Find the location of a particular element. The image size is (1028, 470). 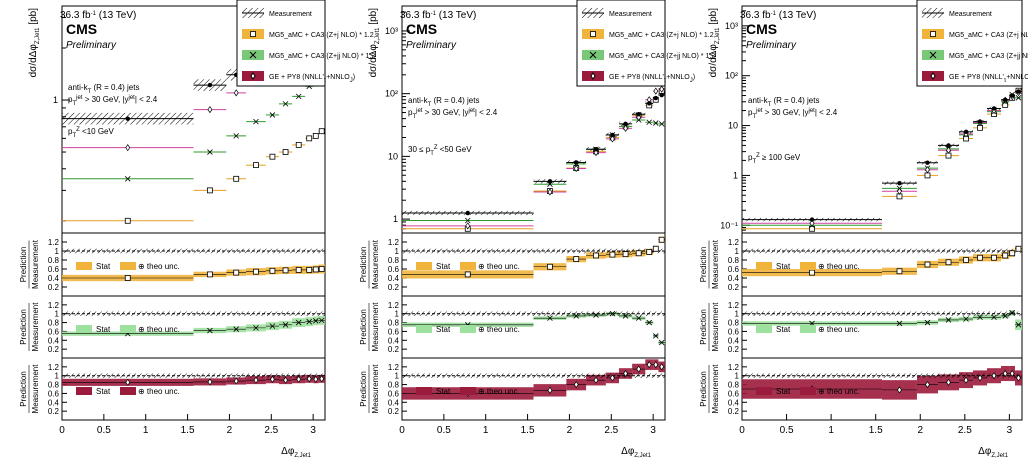

y-tick-label: 10 is located at coordinates (733, 126).